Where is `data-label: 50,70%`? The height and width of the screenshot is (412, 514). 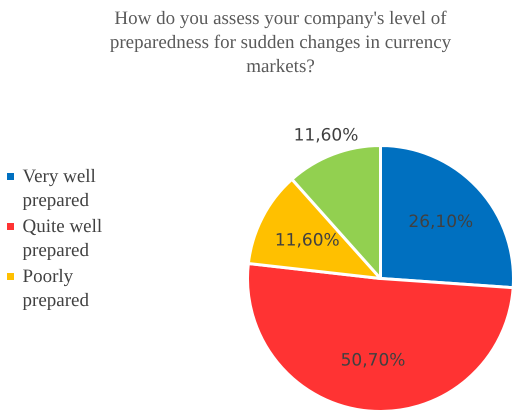 data-label: 50,70% is located at coordinates (373, 360).